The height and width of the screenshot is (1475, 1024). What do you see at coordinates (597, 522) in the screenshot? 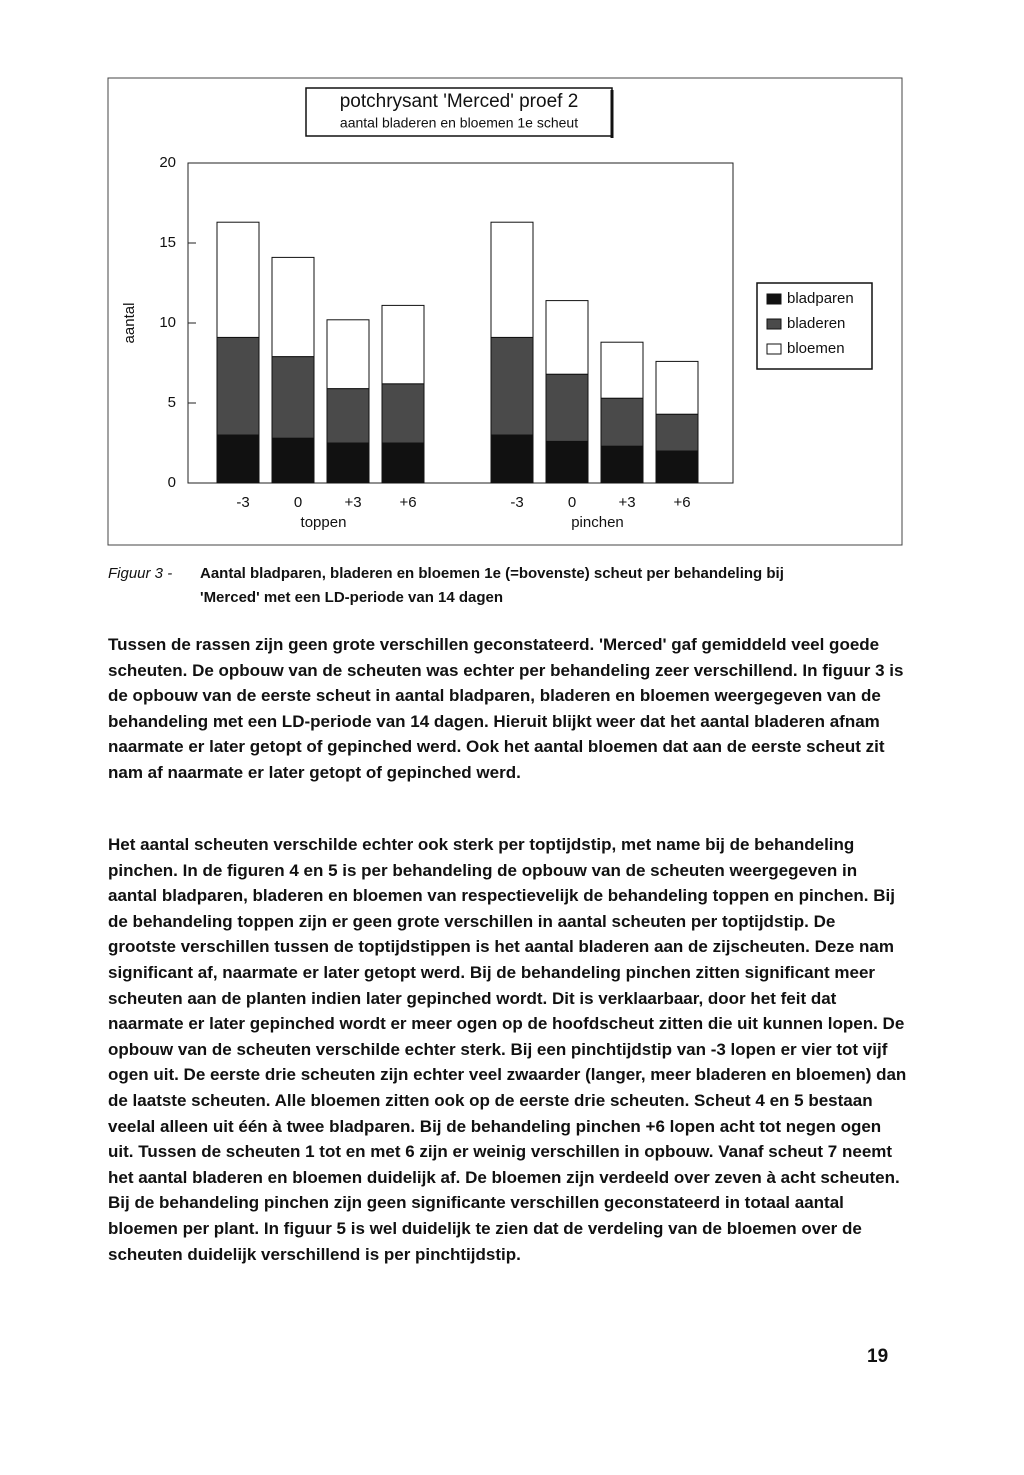
I see `group-label: pinchen` at bounding box center [597, 522].